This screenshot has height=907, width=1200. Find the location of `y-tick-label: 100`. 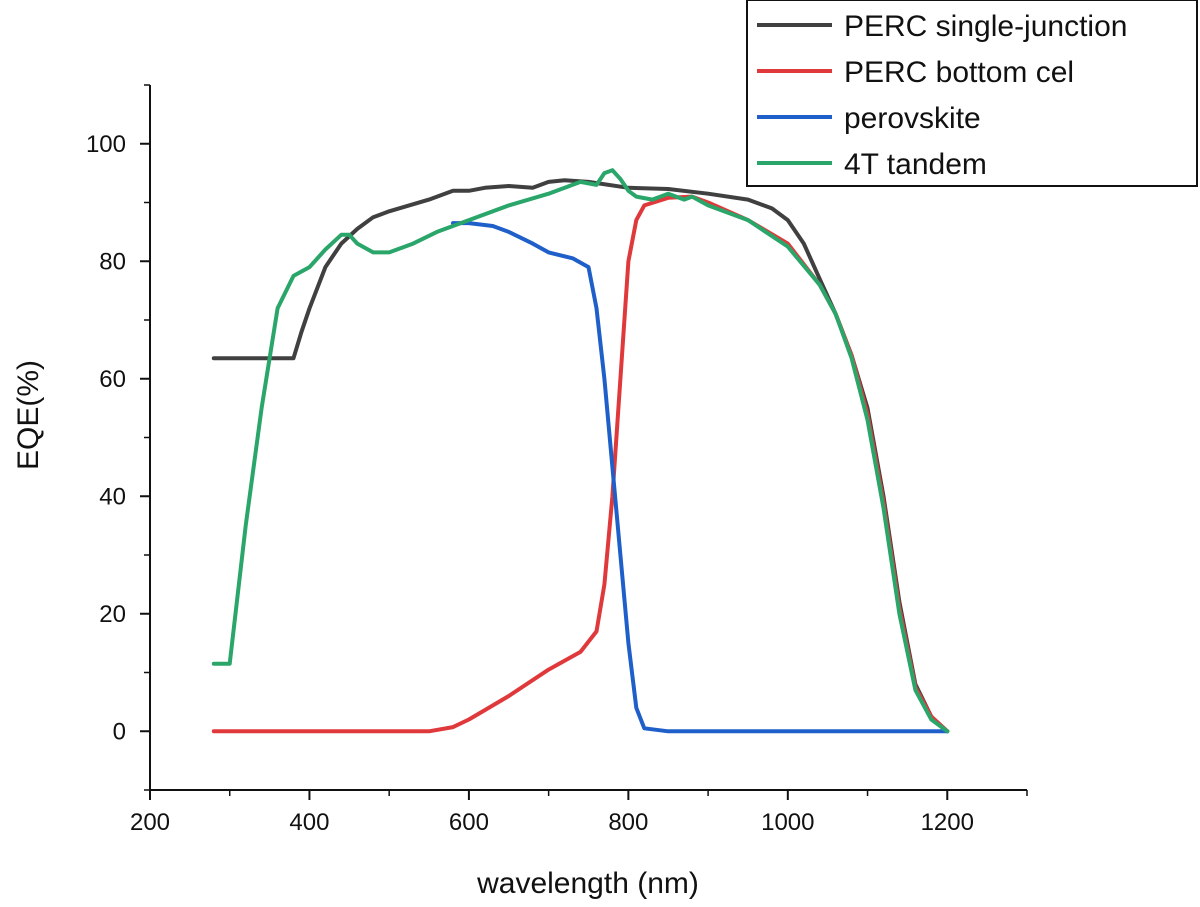

y-tick-label: 100 is located at coordinates (106, 144).